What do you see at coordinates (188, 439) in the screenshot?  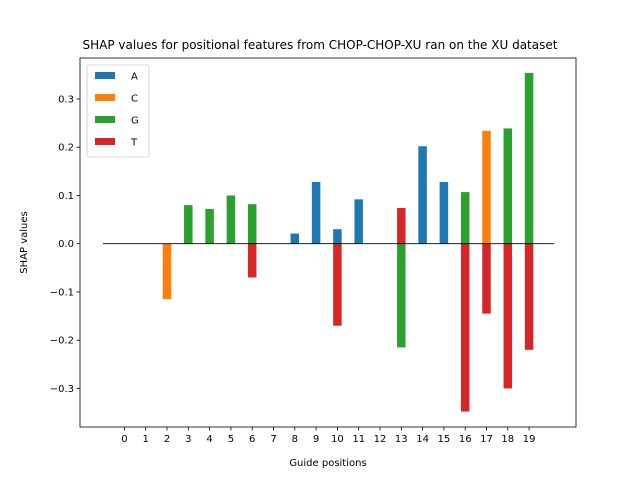 I see `x-tick-label: 3` at bounding box center [188, 439].